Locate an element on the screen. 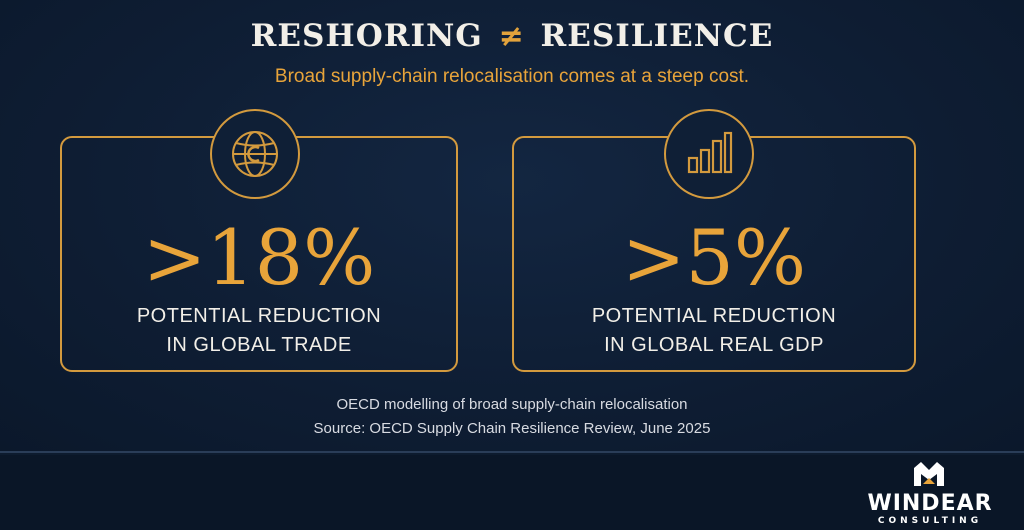 This screenshot has height=530, width=1024. not-equal-symbol: ≠ is located at coordinates (511, 36).